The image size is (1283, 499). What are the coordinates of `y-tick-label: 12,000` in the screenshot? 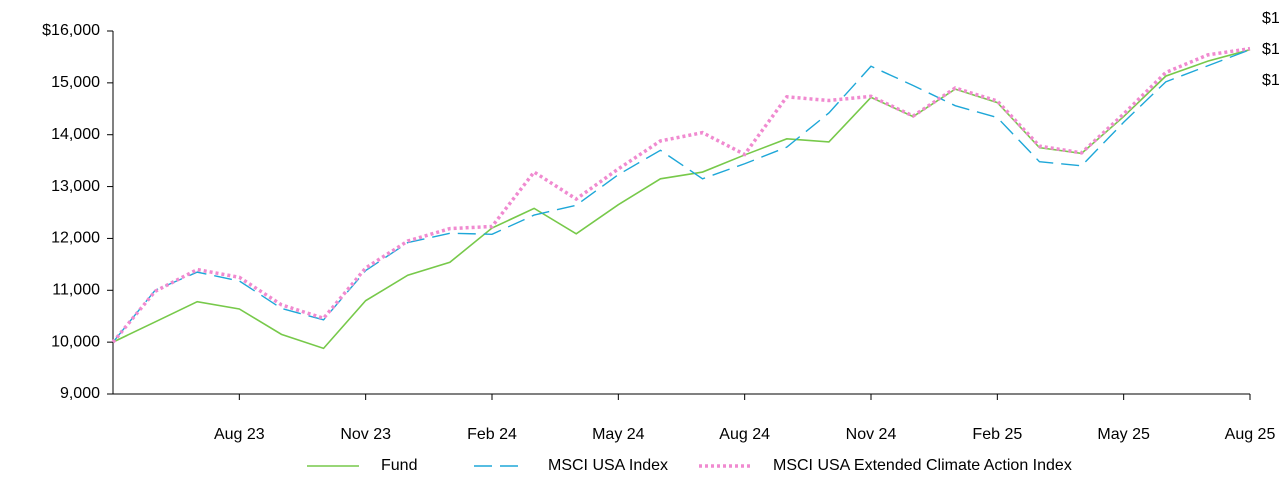 It's located at (75, 238).